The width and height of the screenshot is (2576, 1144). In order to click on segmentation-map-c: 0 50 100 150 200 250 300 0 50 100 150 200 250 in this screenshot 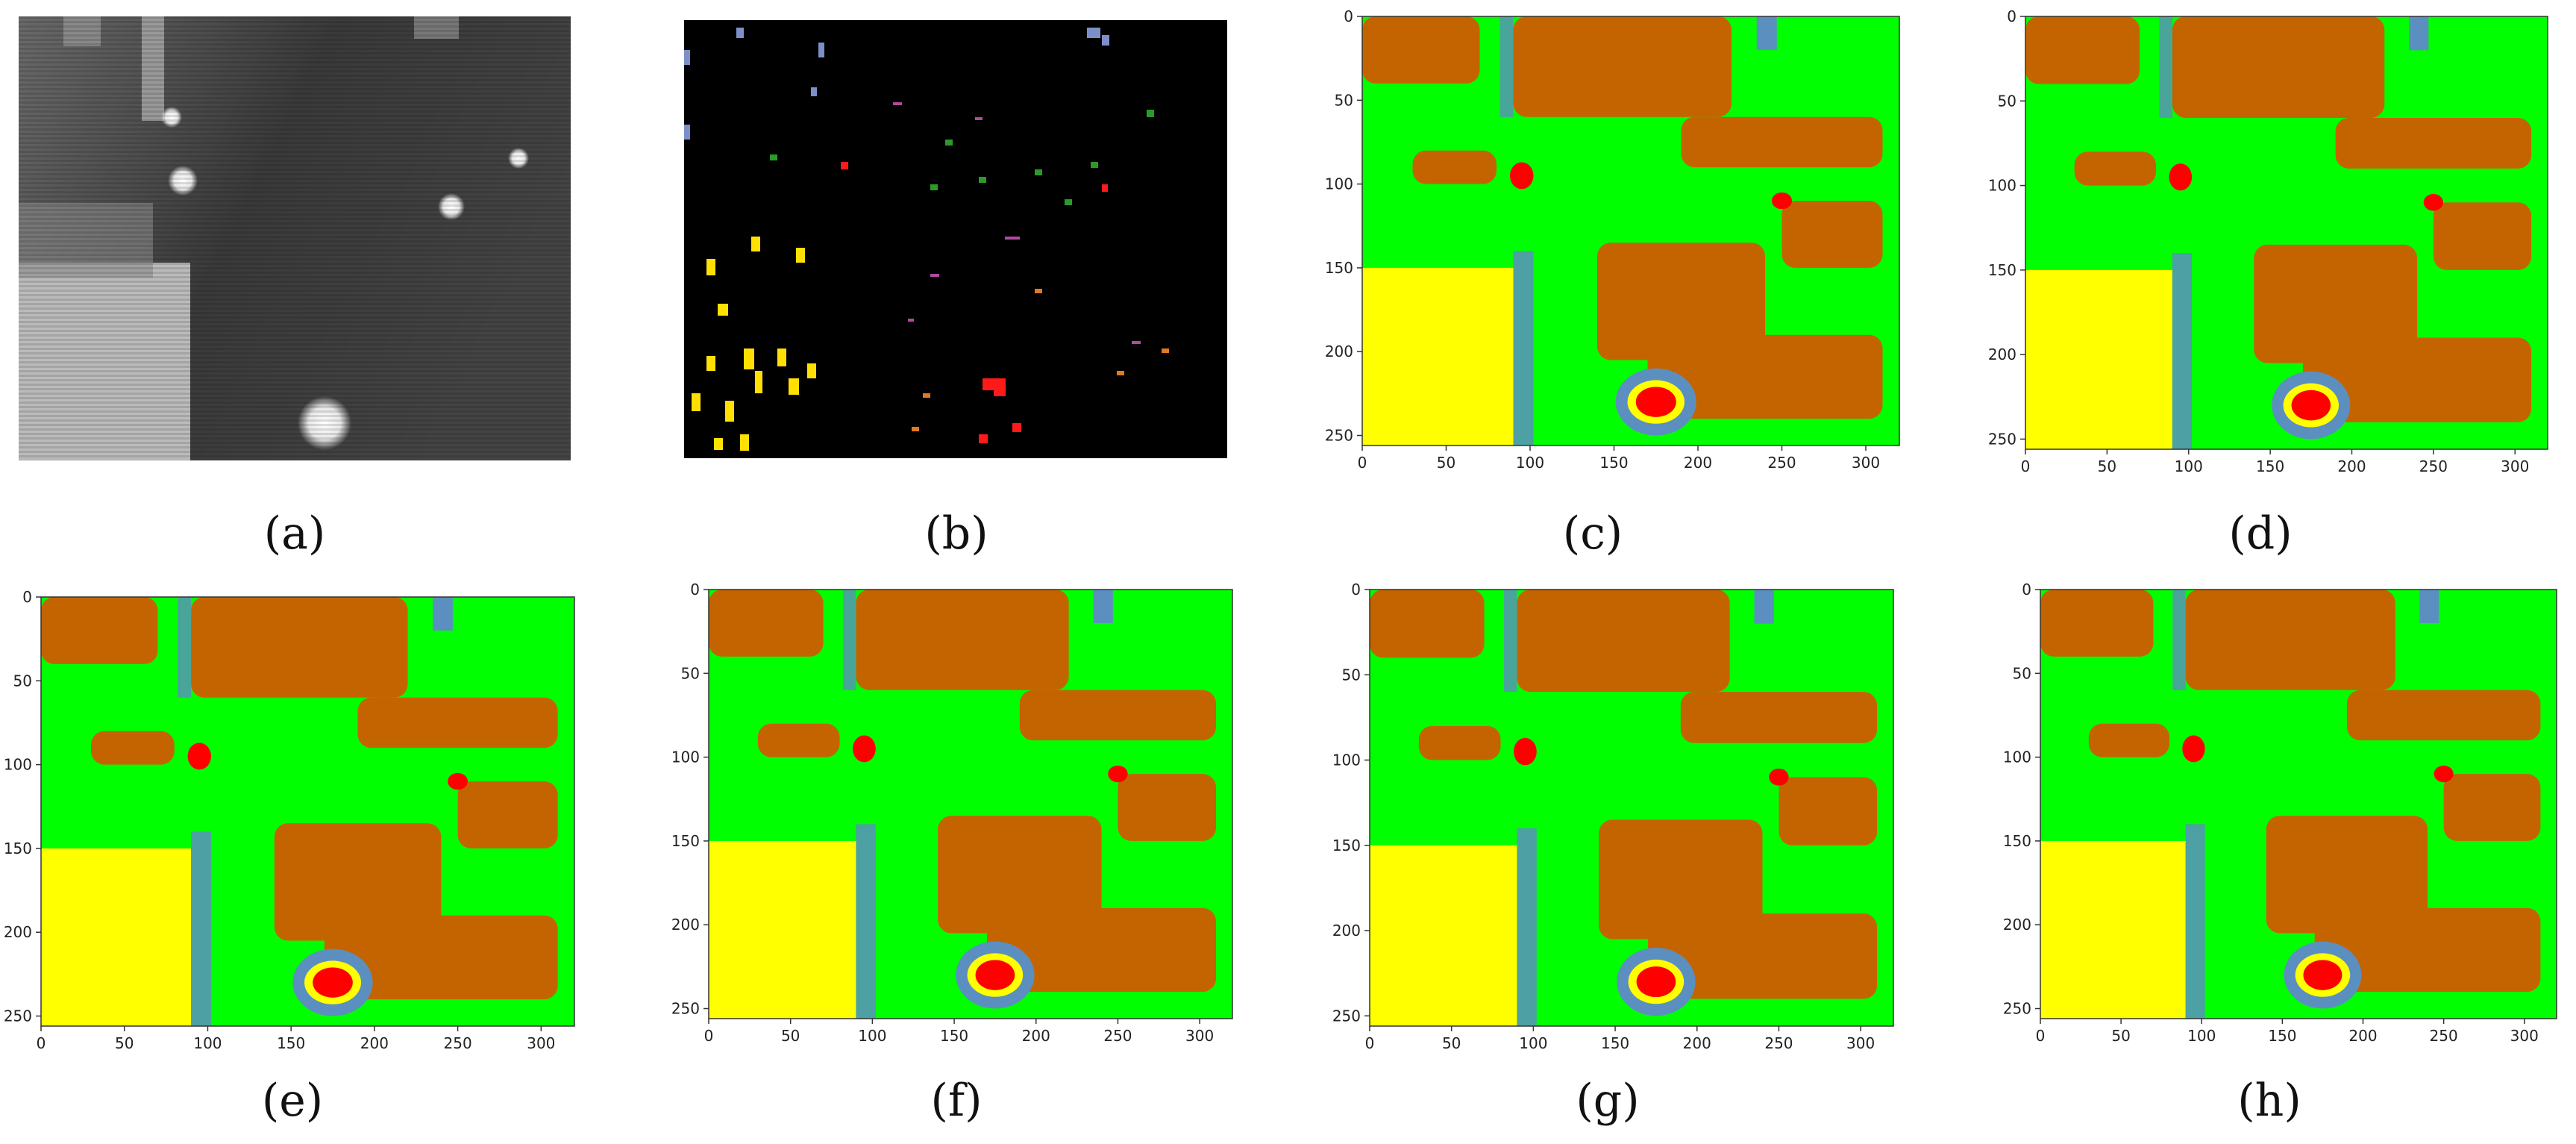, I will do `click(1612, 239)`.